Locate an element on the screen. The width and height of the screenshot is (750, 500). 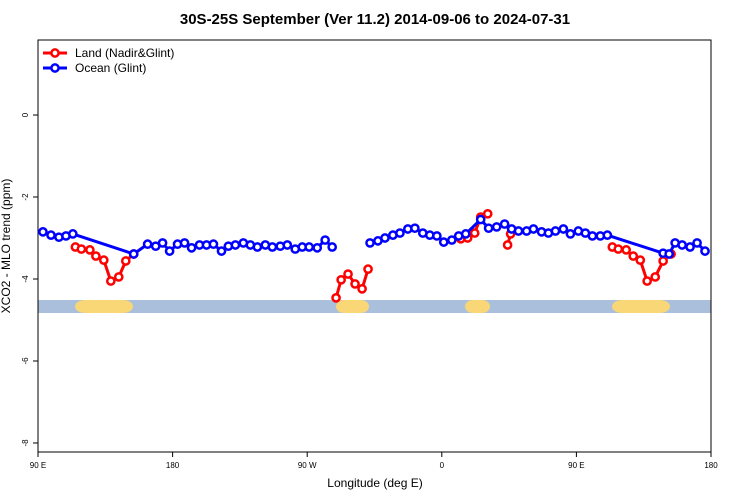
legend-label: Land (Nadir&Glint) is located at coordinates (124, 53).